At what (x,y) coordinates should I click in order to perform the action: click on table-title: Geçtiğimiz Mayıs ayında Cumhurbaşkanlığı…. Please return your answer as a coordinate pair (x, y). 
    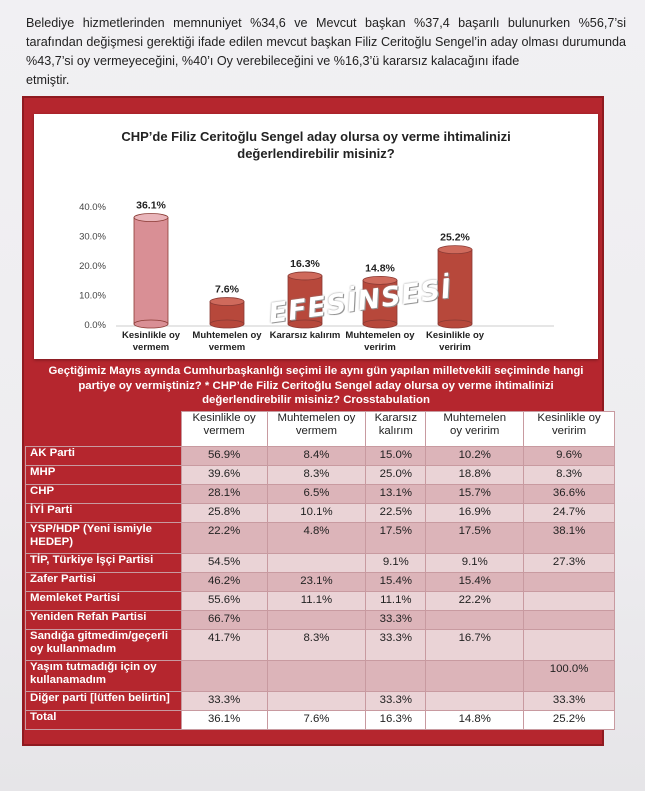
    Looking at the image, I should click on (316, 386).